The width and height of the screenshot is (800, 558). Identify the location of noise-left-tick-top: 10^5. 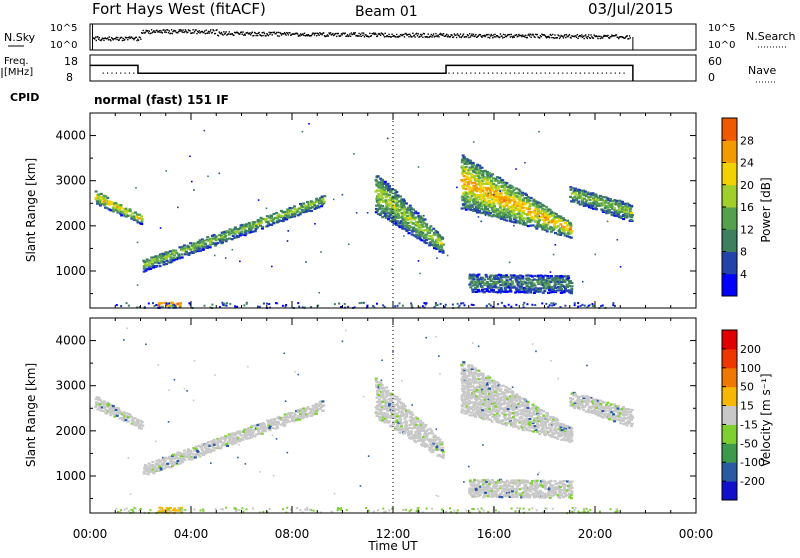
(63, 28).